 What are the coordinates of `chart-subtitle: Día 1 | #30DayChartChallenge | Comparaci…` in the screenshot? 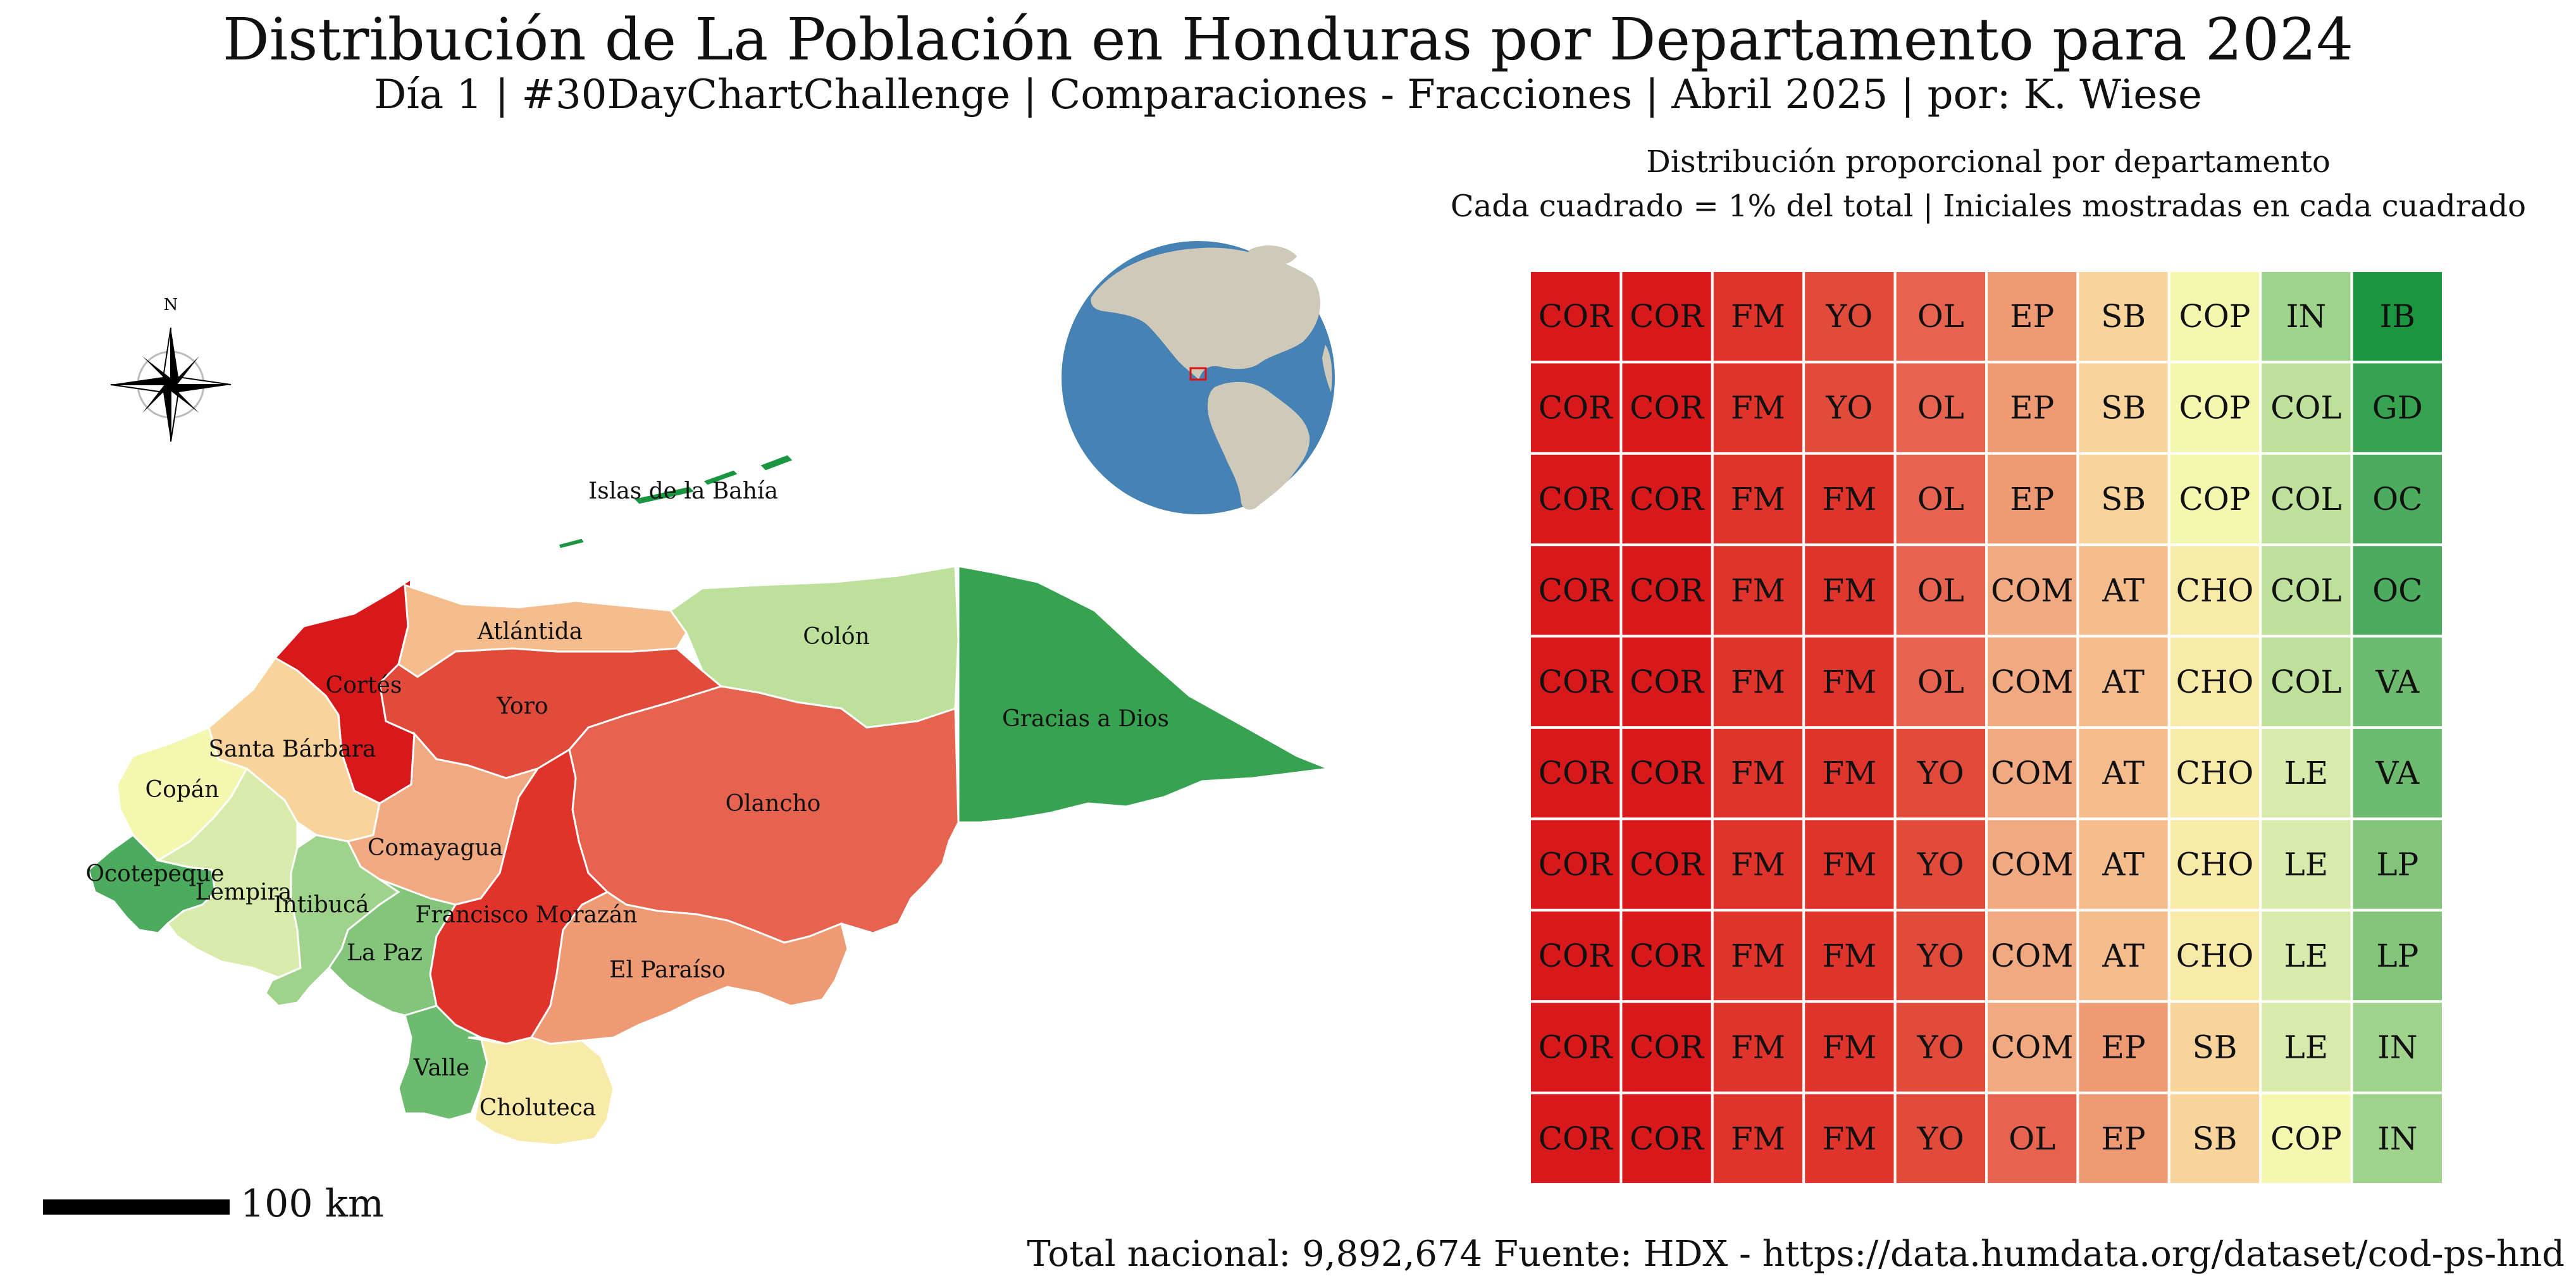 It's located at (1288, 94).